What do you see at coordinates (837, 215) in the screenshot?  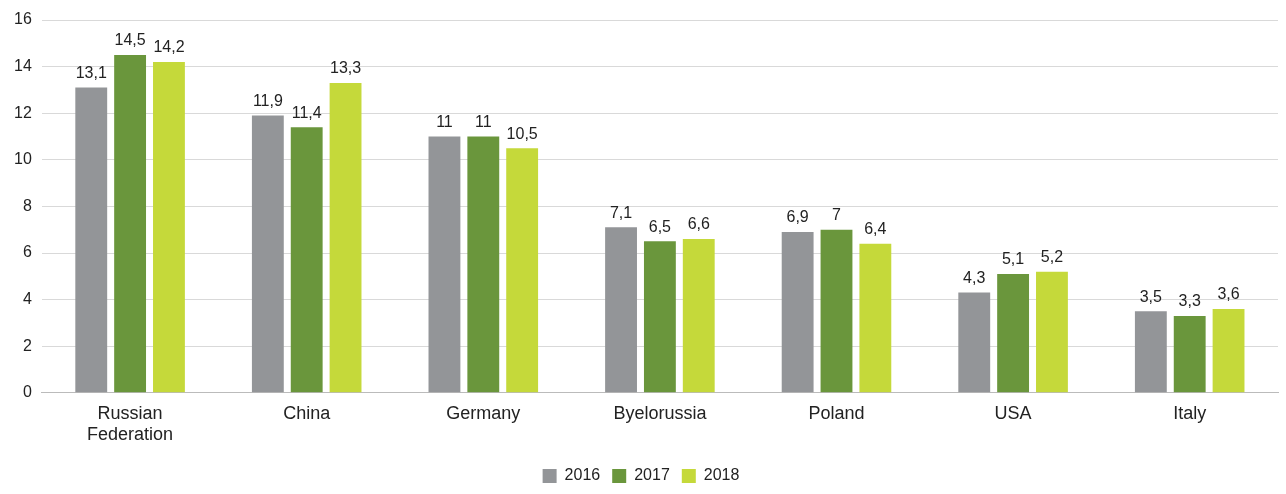 I see `data-label: 7` at bounding box center [837, 215].